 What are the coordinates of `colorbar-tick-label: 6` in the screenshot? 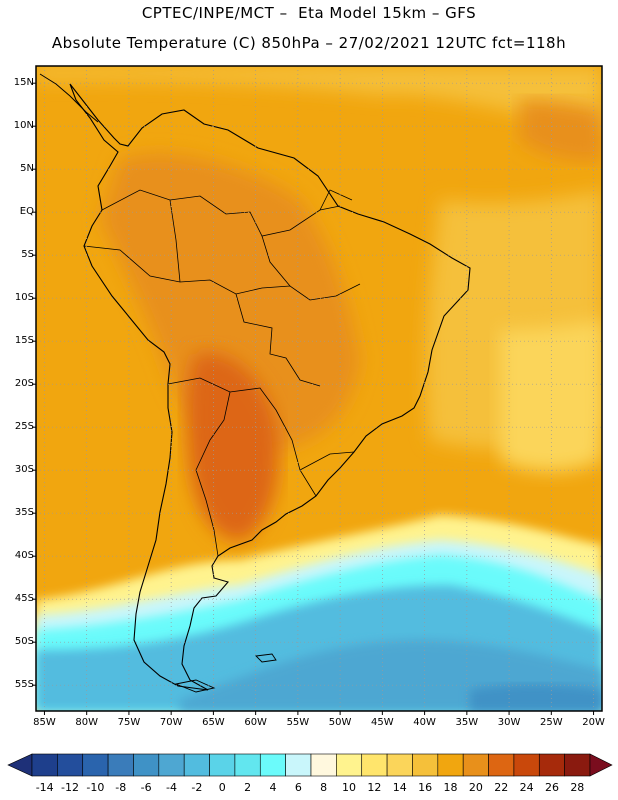 It's located at (298, 787).